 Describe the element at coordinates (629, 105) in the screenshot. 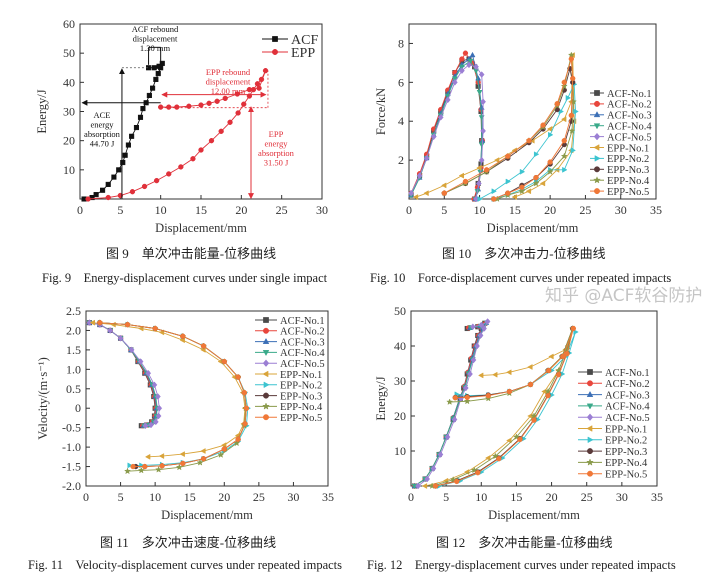

I see `legend-label: ACF-No.2` at that location.